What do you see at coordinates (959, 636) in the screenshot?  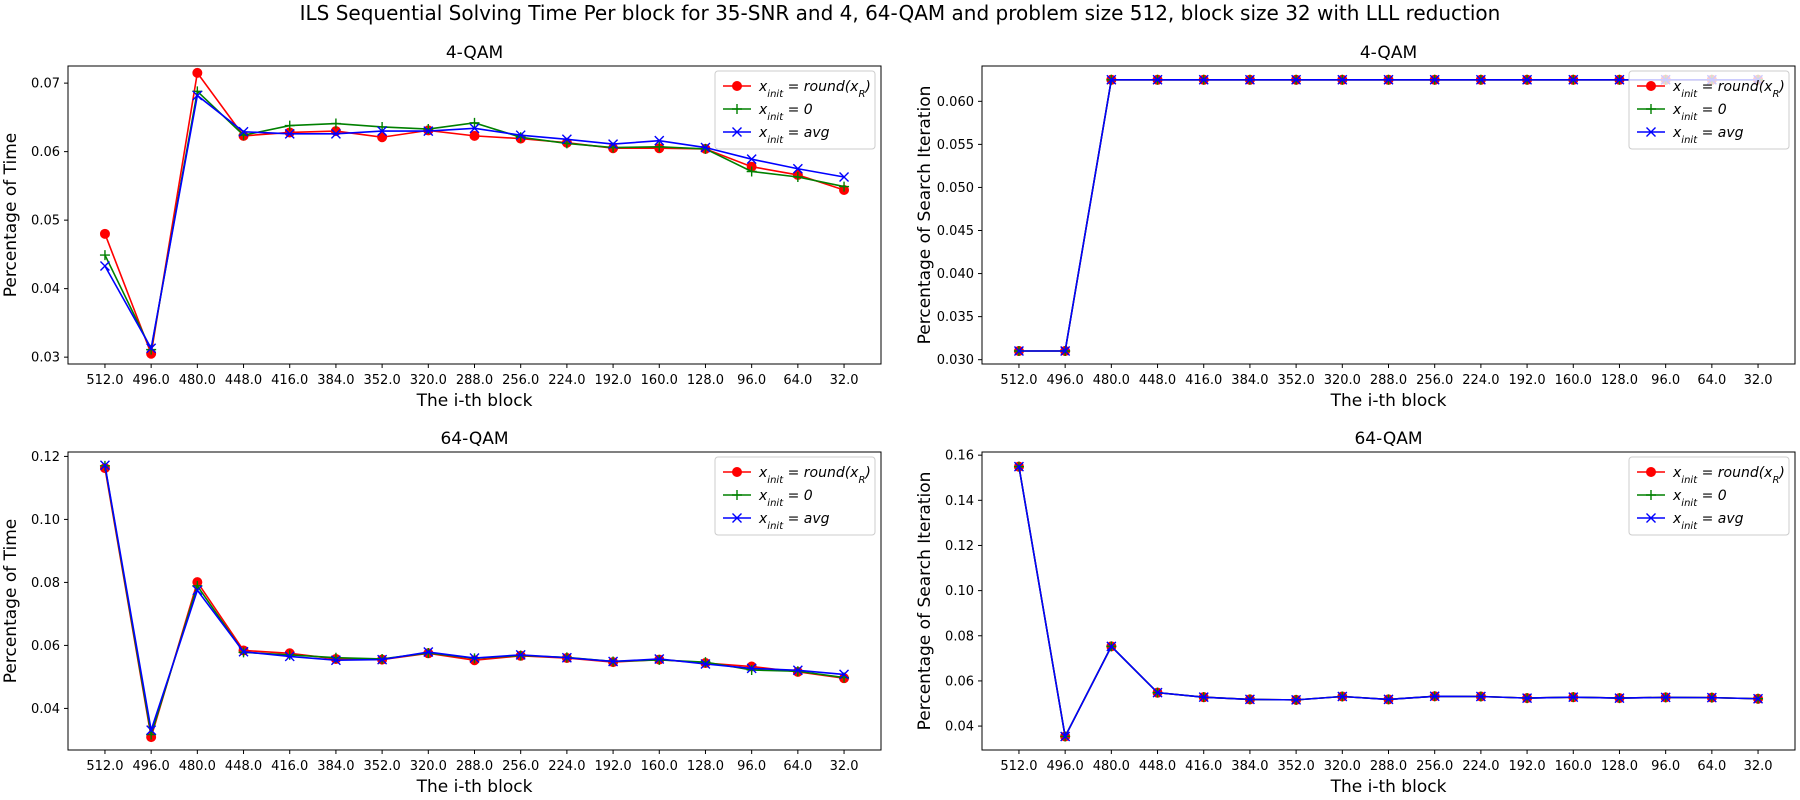 I see `panel-4-ytick-label: 0.08` at bounding box center [959, 636].